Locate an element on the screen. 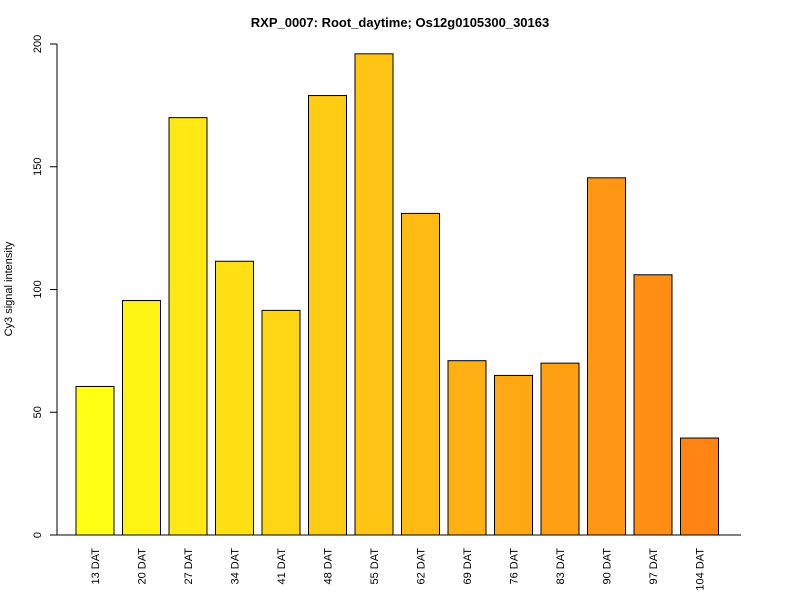 This screenshot has width=800, height=600. bar-76-dat is located at coordinates (513, 455).